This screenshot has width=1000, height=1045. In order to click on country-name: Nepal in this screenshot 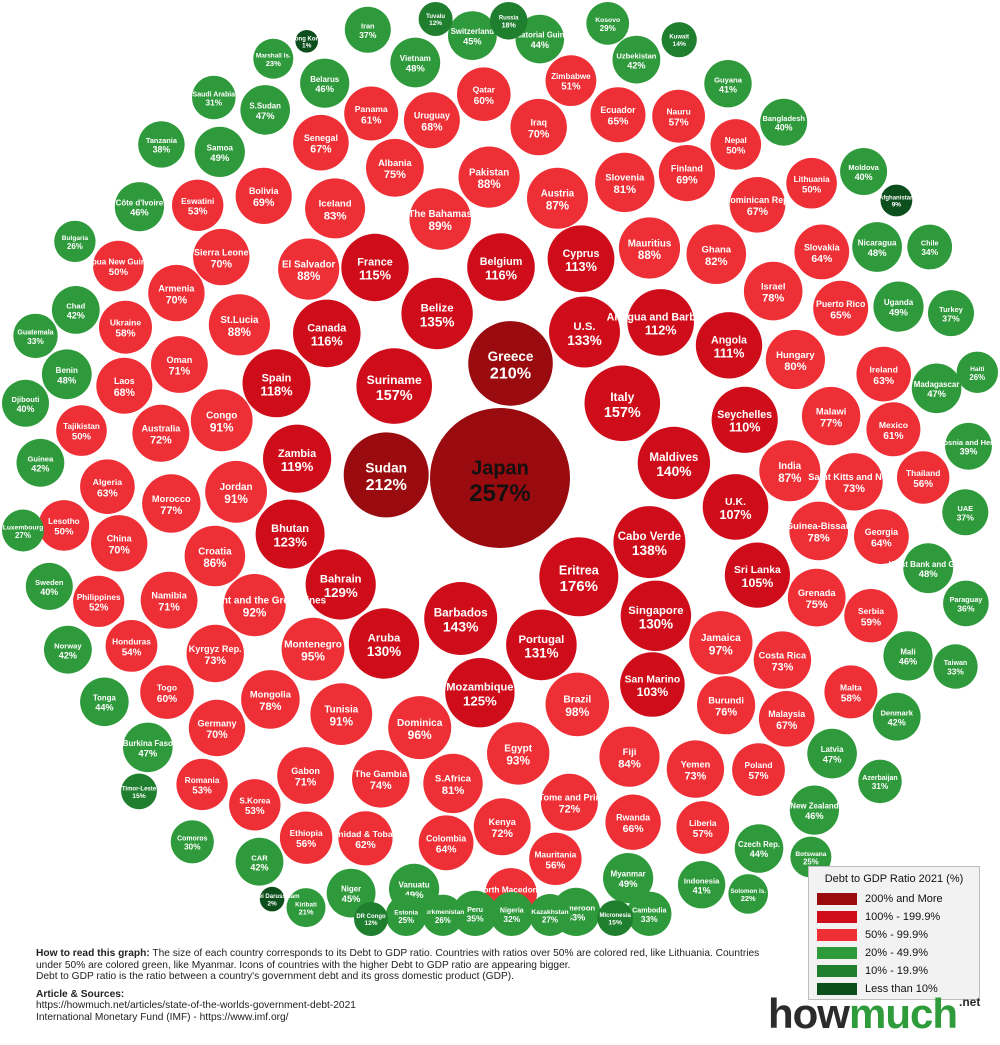, I will do `click(736, 140)`.